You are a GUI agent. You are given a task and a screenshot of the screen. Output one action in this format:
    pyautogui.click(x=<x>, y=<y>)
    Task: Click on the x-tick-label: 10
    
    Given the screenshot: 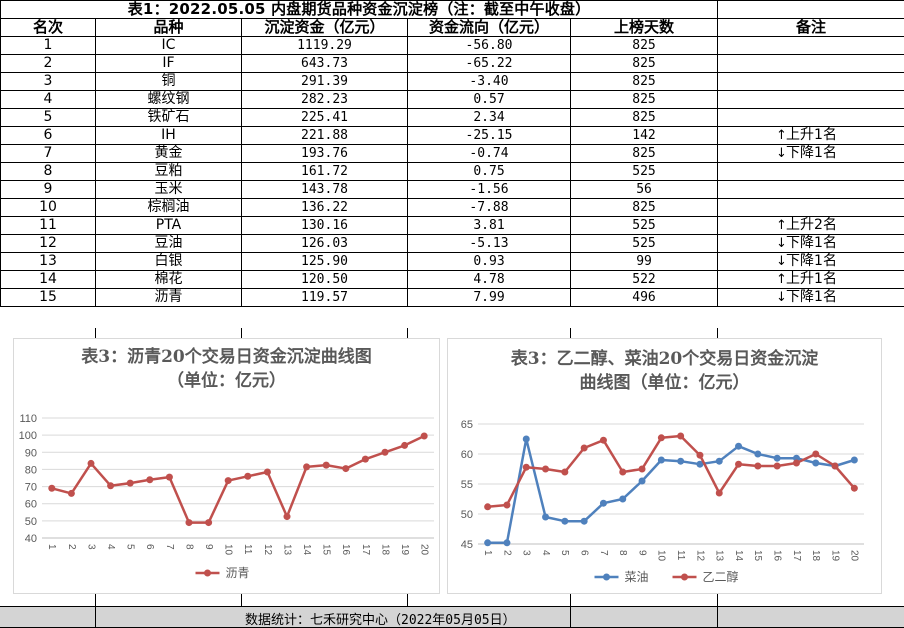 What is the action you would take?
    pyautogui.click(x=661, y=556)
    